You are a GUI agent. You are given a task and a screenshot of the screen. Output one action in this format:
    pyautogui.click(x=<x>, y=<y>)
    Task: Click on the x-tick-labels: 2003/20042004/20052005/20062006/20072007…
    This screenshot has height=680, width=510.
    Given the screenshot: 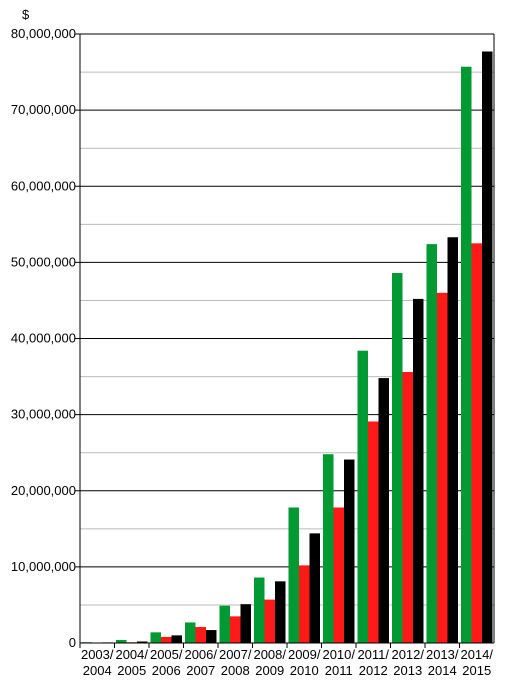 What is the action you would take?
    pyautogui.click(x=286, y=660)
    